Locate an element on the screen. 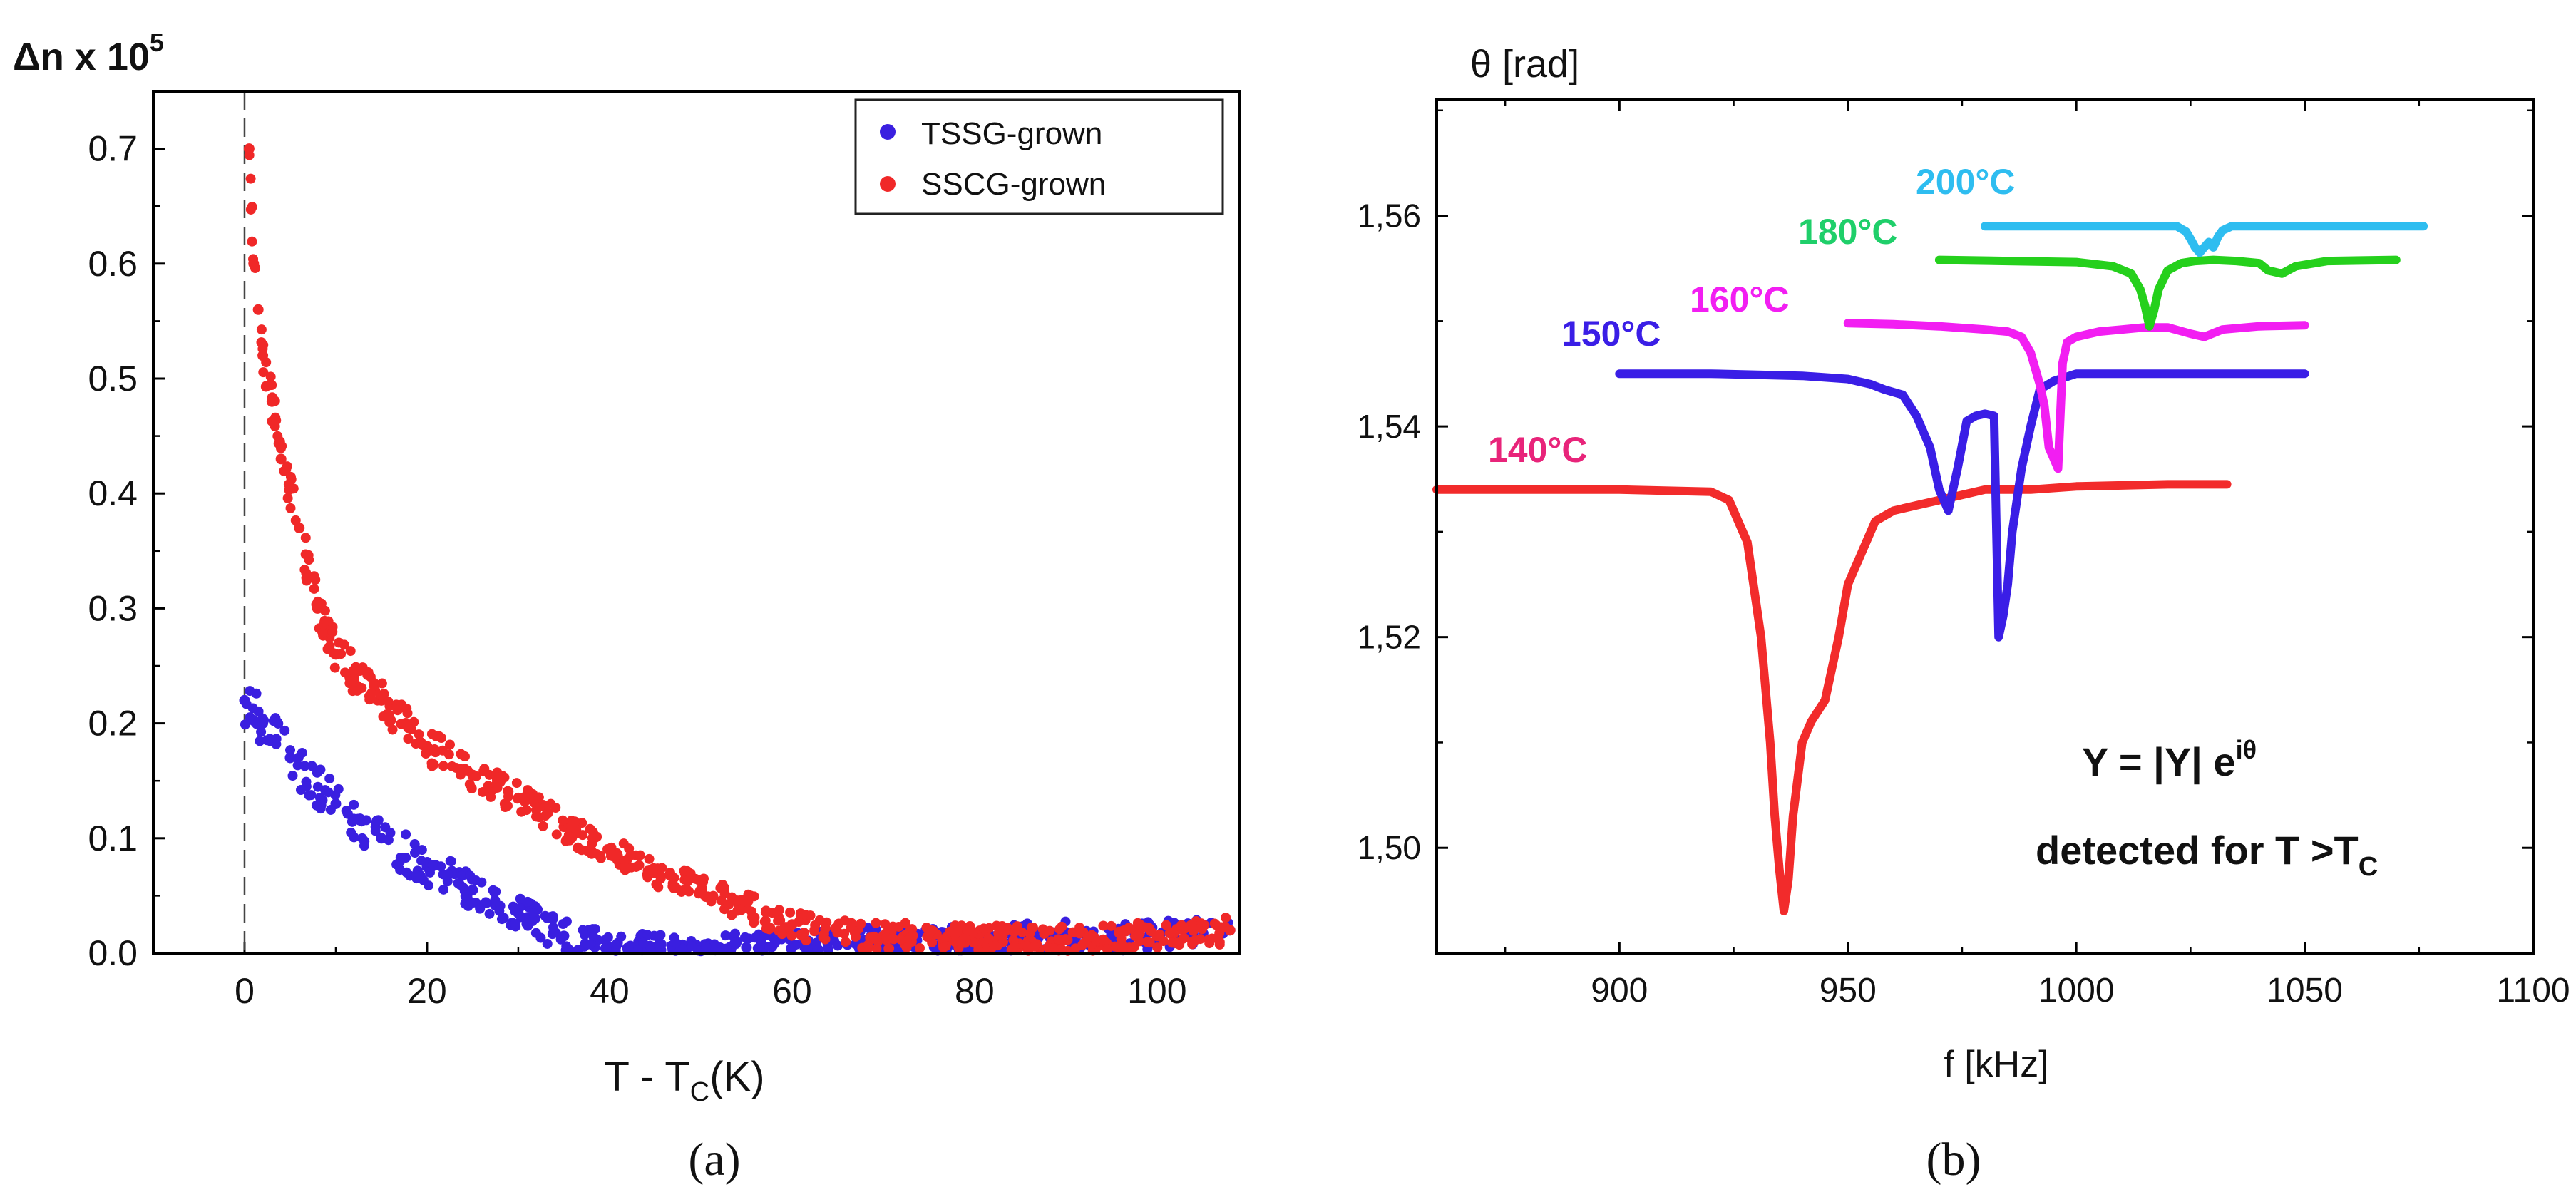 Image resolution: width=2576 pixels, height=1192 pixels. legend-label-sscg: SSCG-grown is located at coordinates (1013, 184).